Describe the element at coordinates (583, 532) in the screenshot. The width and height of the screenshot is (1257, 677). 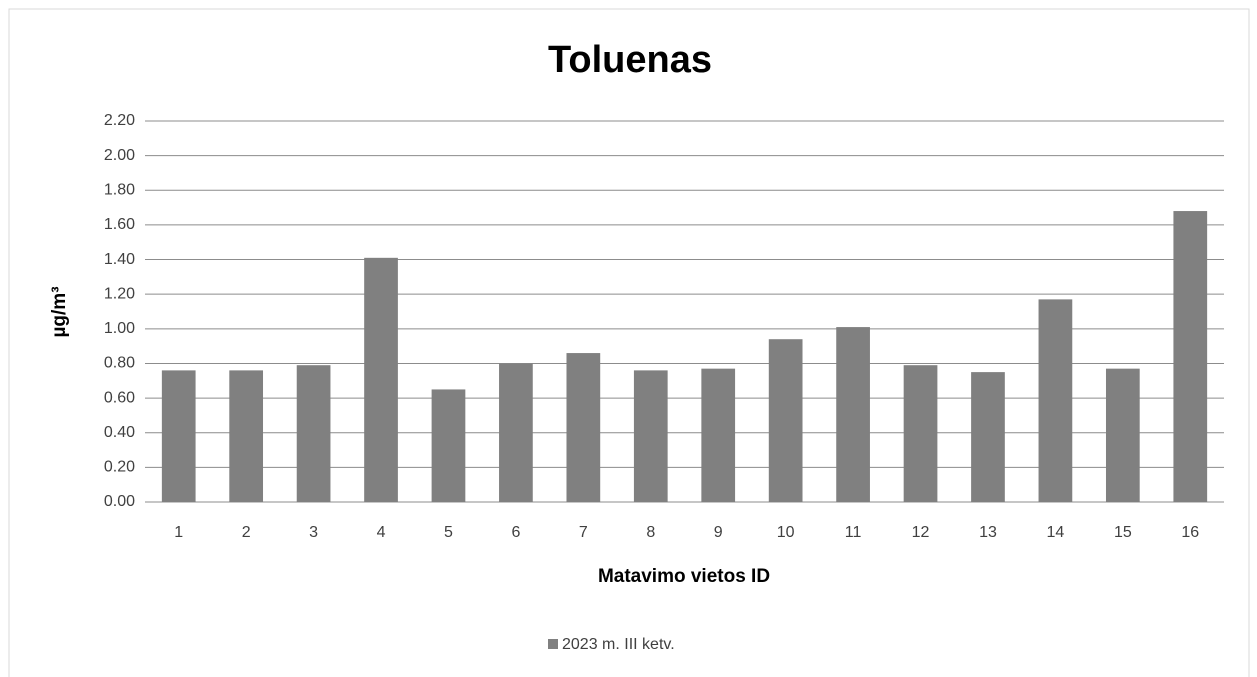
I see `x-tick-label: 7` at that location.